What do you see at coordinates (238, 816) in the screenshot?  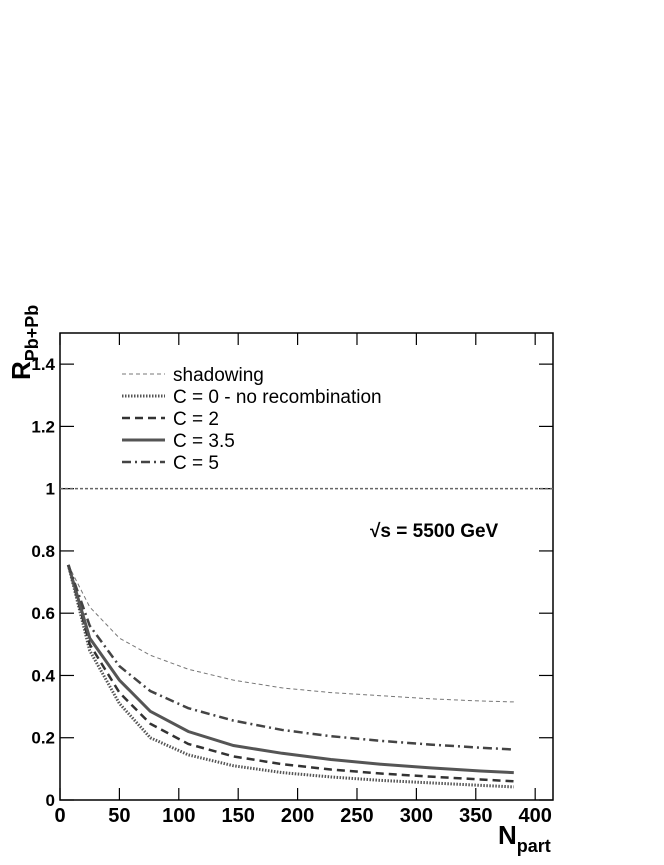 I see `x-tick-label: 150` at bounding box center [238, 816].